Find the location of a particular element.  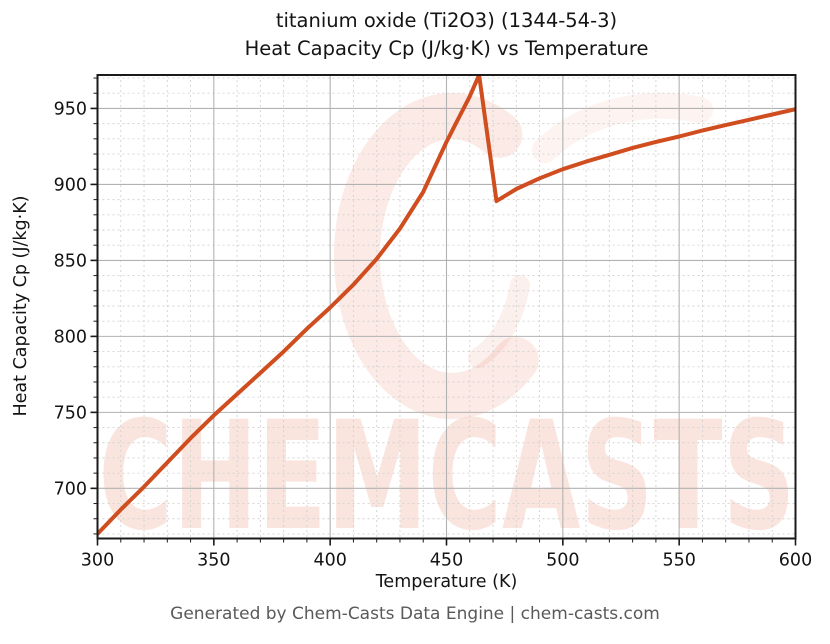

x-tick-label: 550 is located at coordinates (678, 561).